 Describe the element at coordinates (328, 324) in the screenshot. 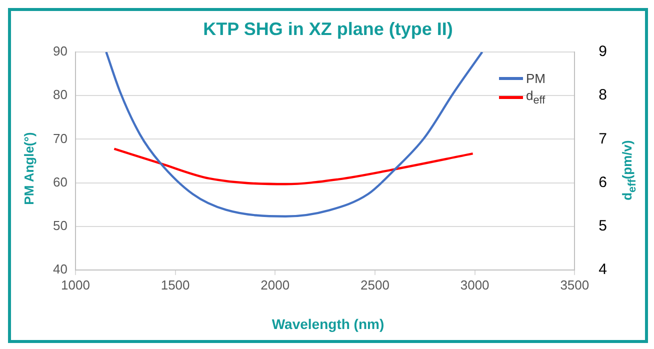

I see `x-axis-title: Wavelength (nm)` at that location.